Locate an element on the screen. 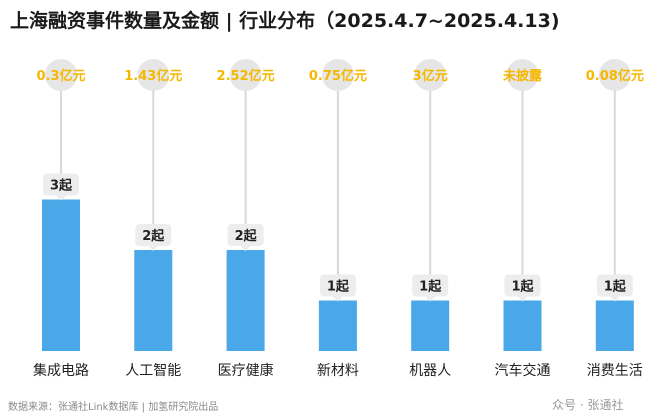  category-label: 机器人 is located at coordinates (430, 371).